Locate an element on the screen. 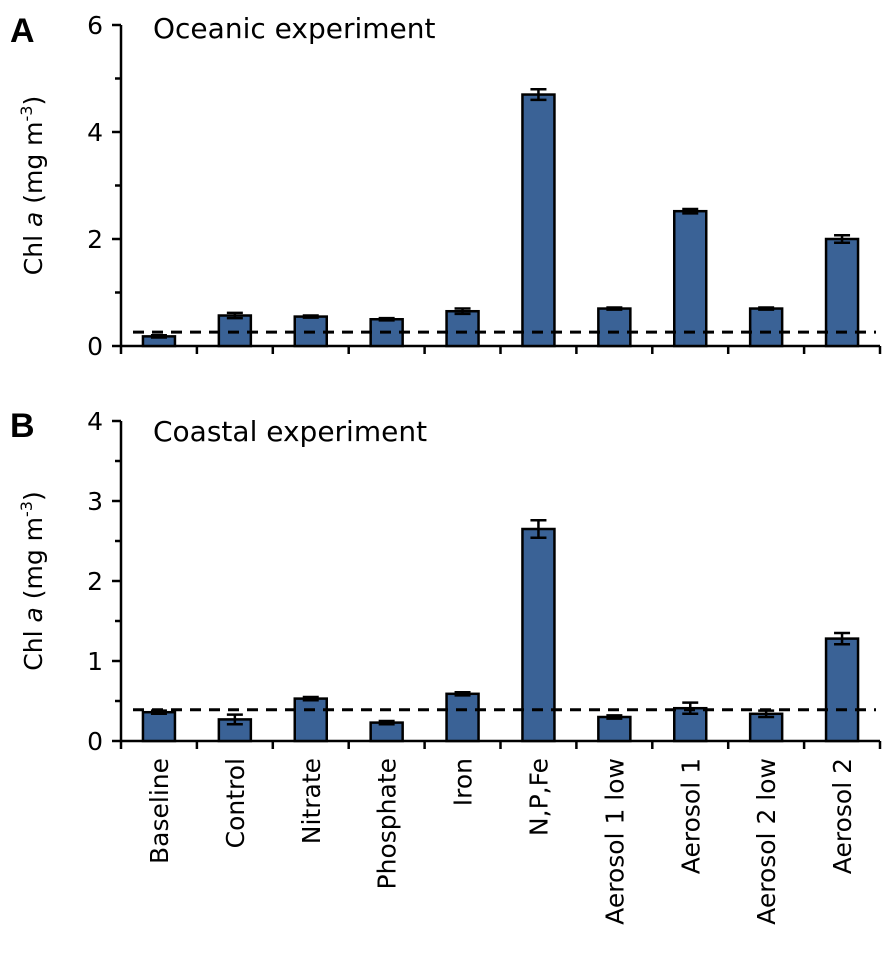 The width and height of the screenshot is (892, 978). y-tick-label: 3 is located at coordinates (95, 501).